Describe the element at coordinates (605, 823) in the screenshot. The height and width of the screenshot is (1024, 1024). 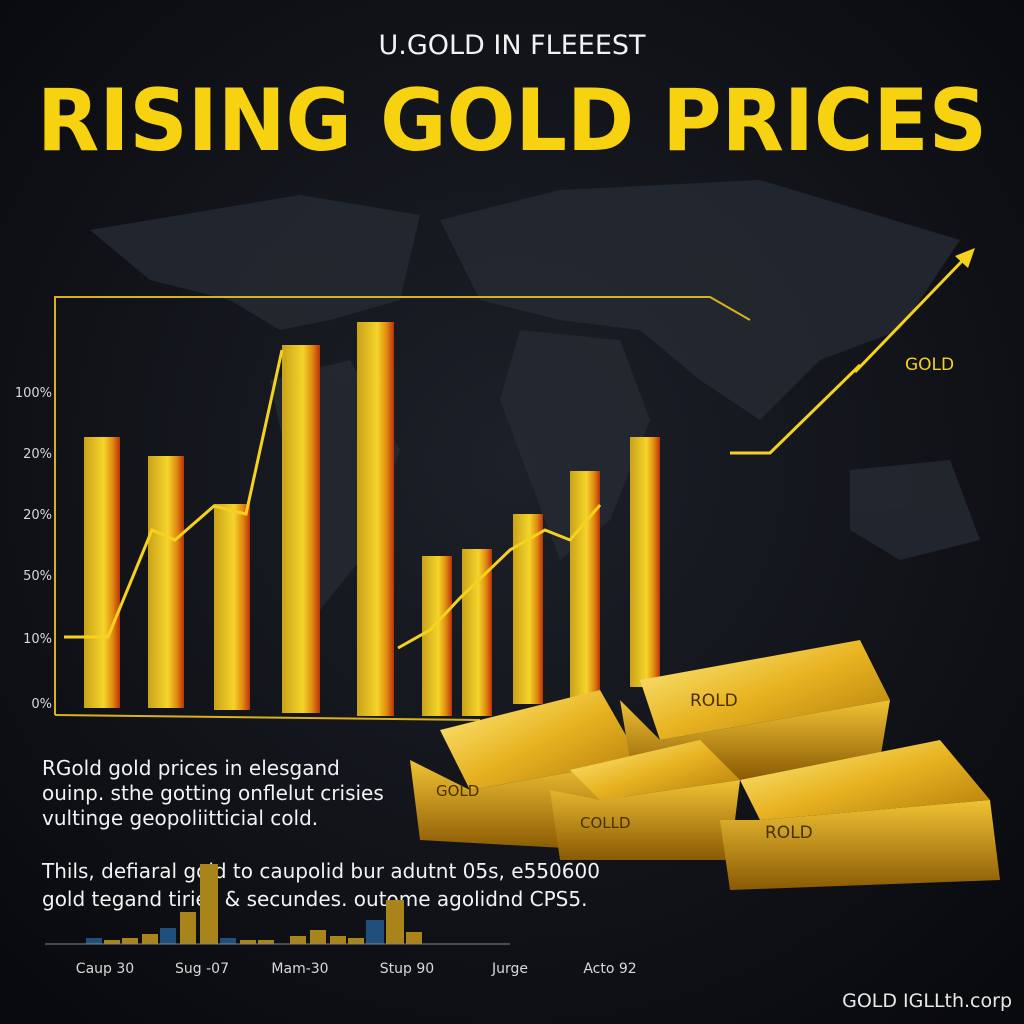
I see `ingot-label: COLLD` at that location.